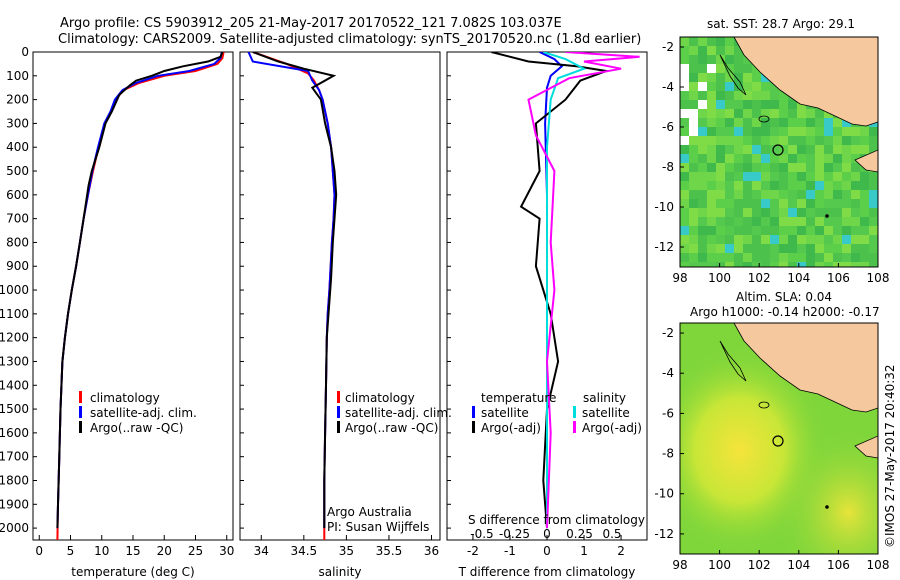 The width and height of the screenshot is (900, 580). I want to click on y-tick-label: 1400, so click(14, 385).